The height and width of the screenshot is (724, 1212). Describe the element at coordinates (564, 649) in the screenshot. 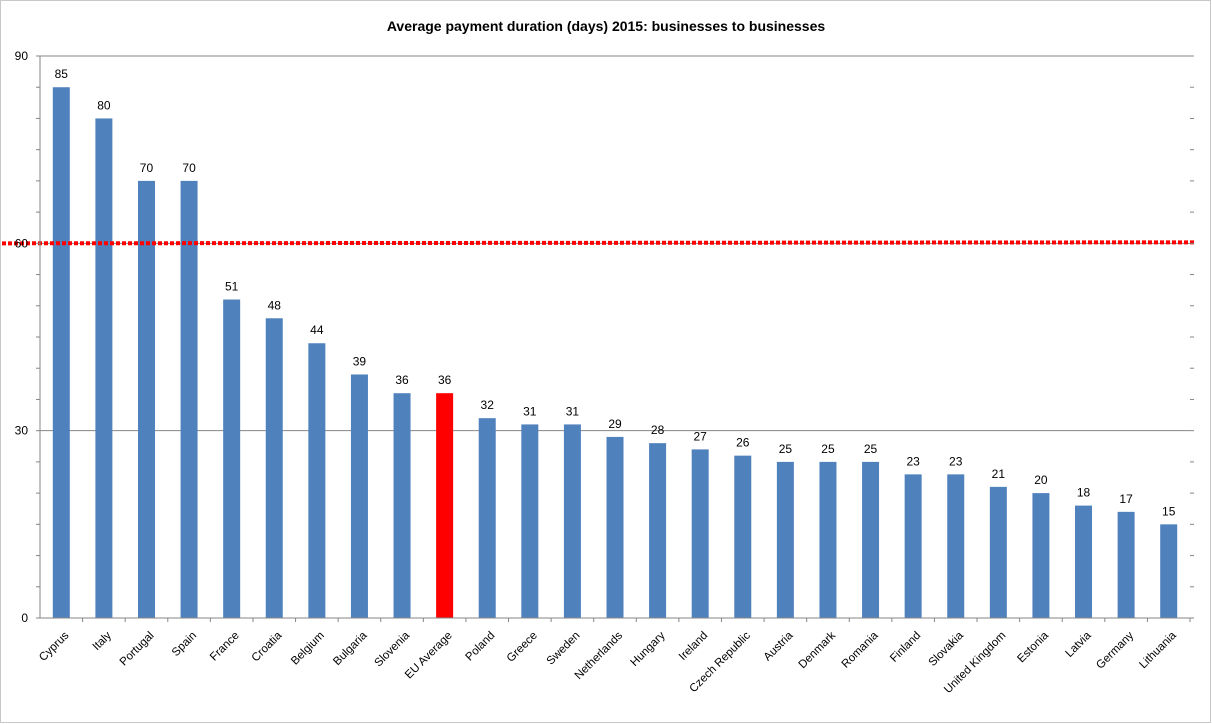

I see `x-tick-label: Sweden` at that location.